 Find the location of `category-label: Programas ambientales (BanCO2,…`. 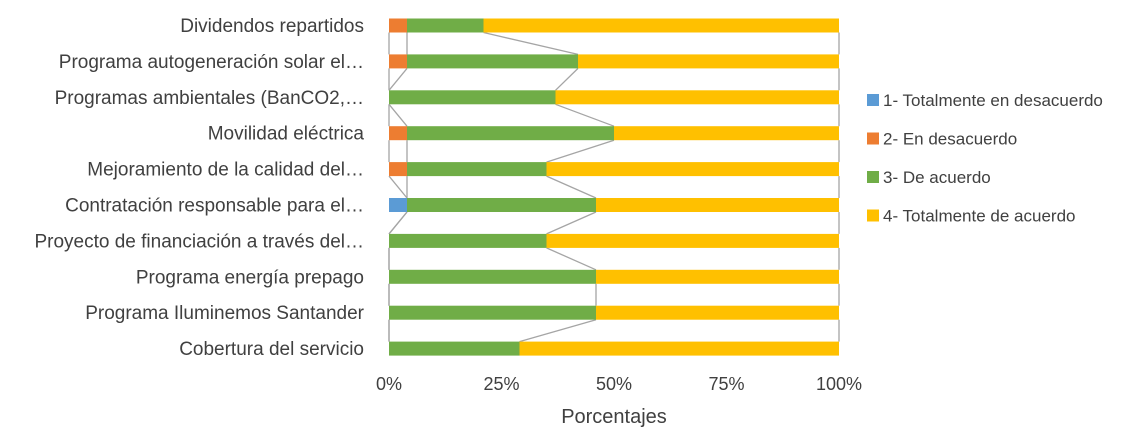

category-label: Programas ambientales (BanCO2,… is located at coordinates (209, 98).